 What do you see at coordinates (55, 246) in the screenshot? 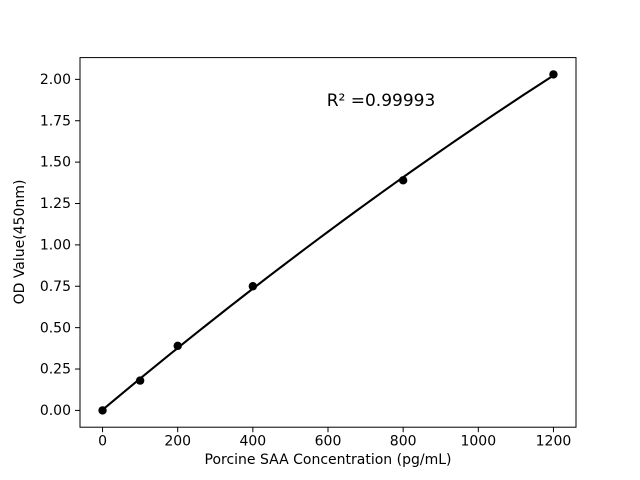
I see `y-tick-label: 1.00` at bounding box center [55, 246].